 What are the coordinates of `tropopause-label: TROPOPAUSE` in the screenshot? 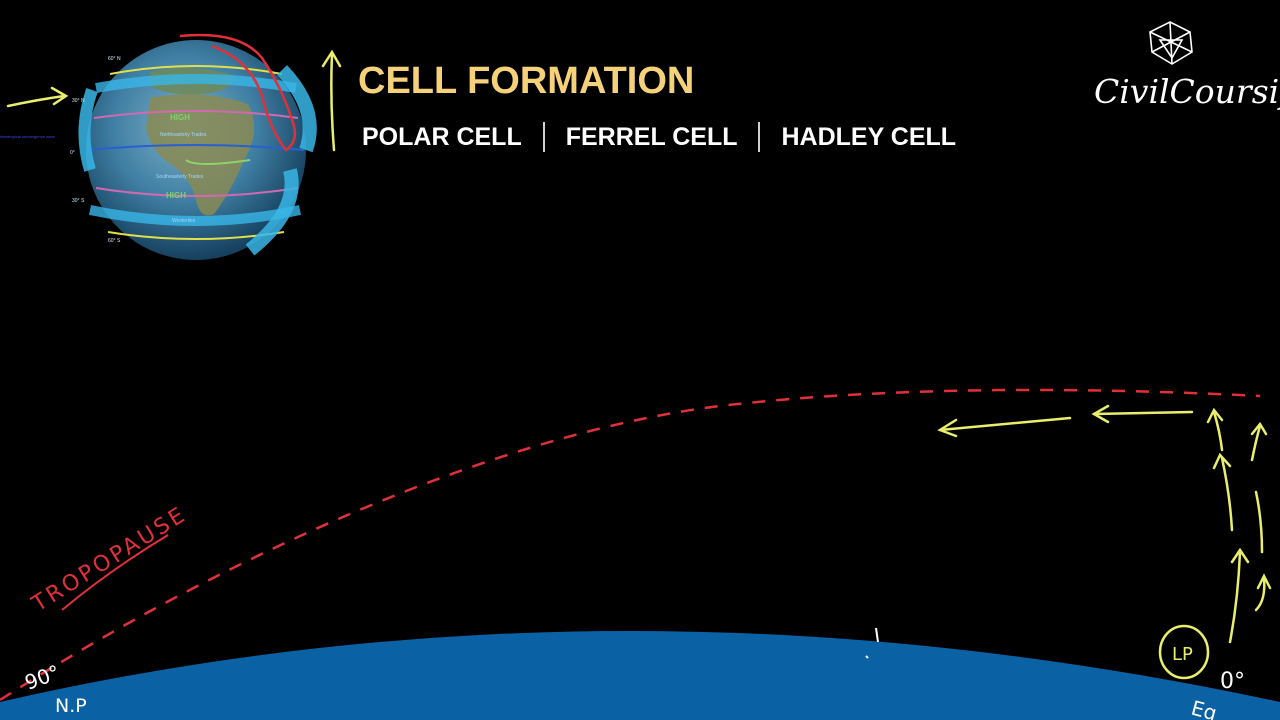 It's located at (109, 560).